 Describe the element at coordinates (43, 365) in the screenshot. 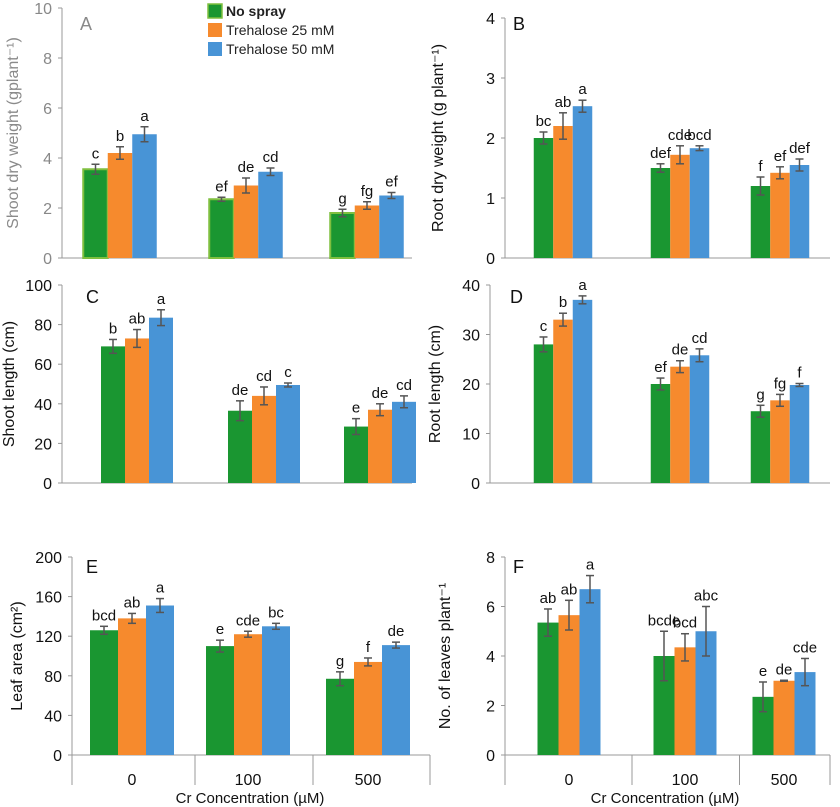

I see `y-tick-label: 60` at that location.